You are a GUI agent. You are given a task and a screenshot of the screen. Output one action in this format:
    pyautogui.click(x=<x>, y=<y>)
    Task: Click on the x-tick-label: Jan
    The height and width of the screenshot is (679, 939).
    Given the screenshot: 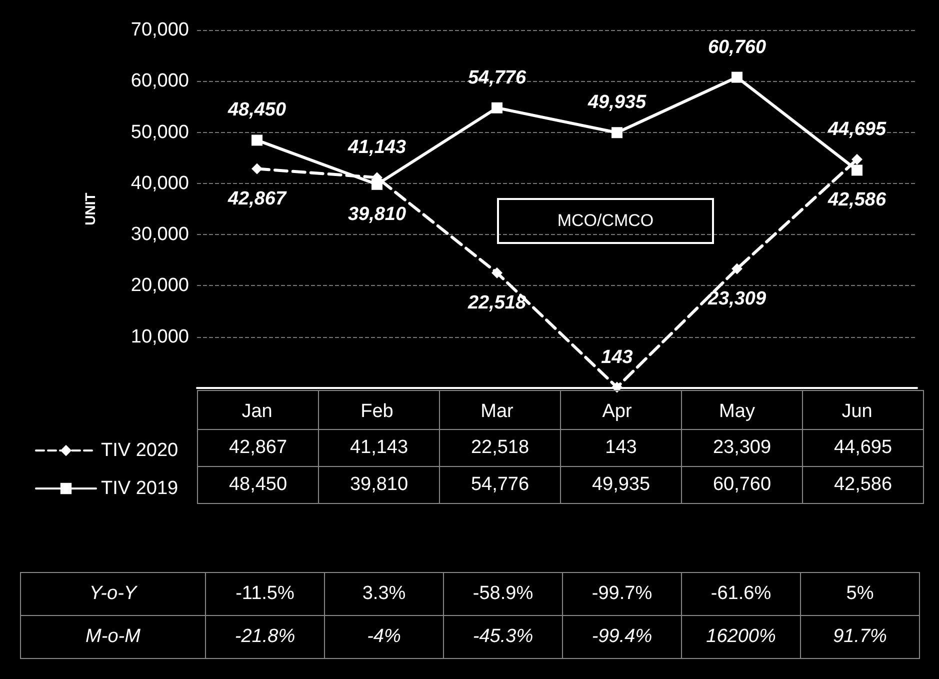 What is the action you would take?
    pyautogui.click(x=257, y=411)
    